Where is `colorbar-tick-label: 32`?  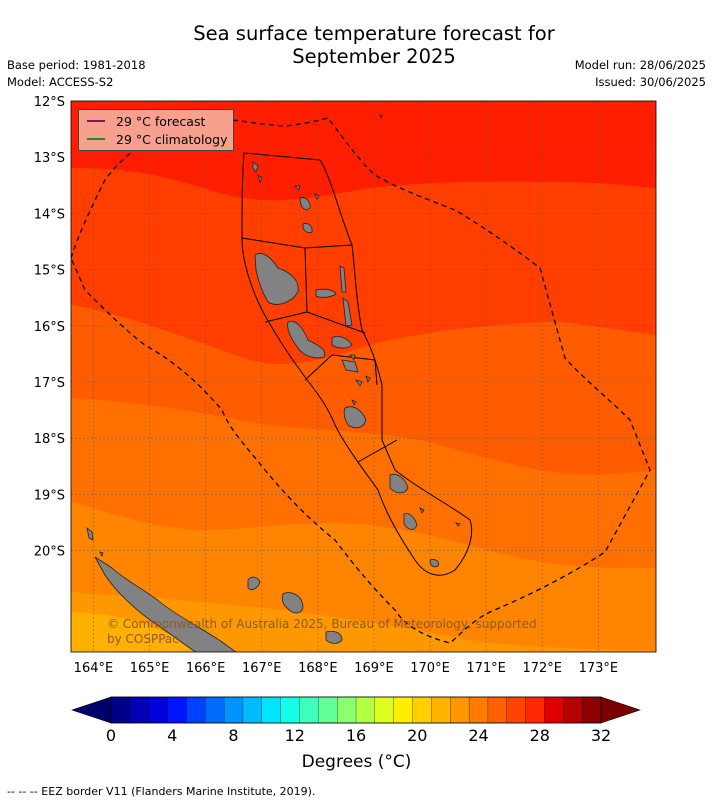
colorbar-tick-label: 32 is located at coordinates (601, 735).